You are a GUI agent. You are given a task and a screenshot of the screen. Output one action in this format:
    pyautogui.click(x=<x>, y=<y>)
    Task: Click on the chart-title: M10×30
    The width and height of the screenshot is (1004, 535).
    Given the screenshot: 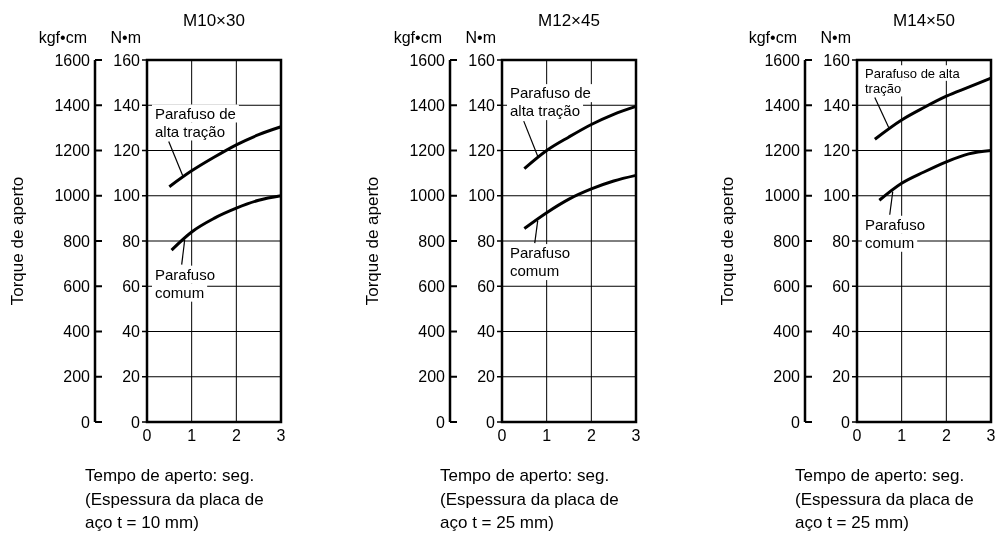 What is the action you would take?
    pyautogui.click(x=214, y=20)
    